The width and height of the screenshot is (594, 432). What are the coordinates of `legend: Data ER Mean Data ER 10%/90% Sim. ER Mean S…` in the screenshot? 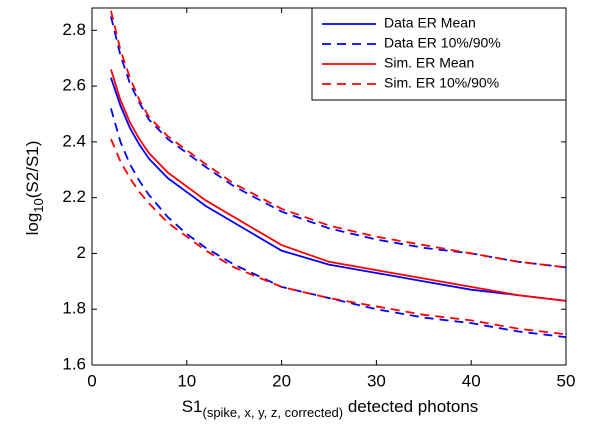 It's located at (439, 54).